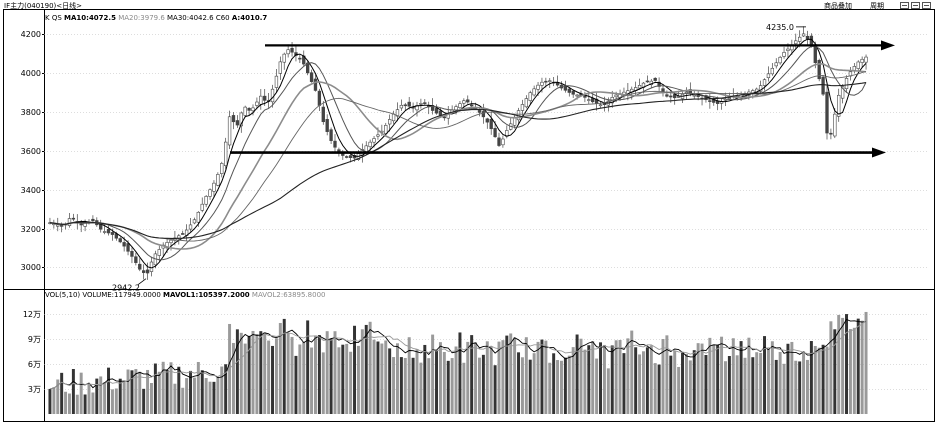 The height and width of the screenshot is (425, 941). What do you see at coordinates (34, 364) in the screenshot?
I see `volume-tick-label: 6万` at bounding box center [34, 364].